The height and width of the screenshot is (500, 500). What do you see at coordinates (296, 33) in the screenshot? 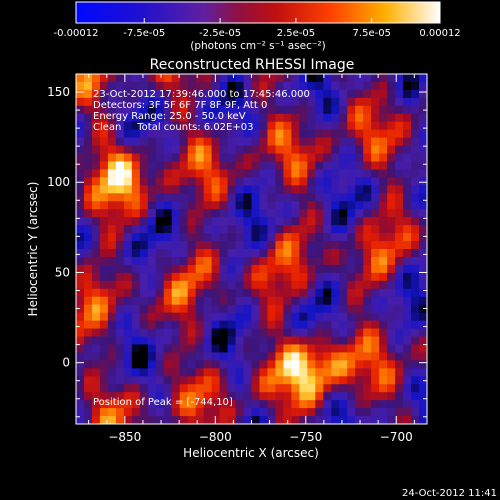
I see `colorbar-tick-label: 2.5e-05` at bounding box center [296, 33].